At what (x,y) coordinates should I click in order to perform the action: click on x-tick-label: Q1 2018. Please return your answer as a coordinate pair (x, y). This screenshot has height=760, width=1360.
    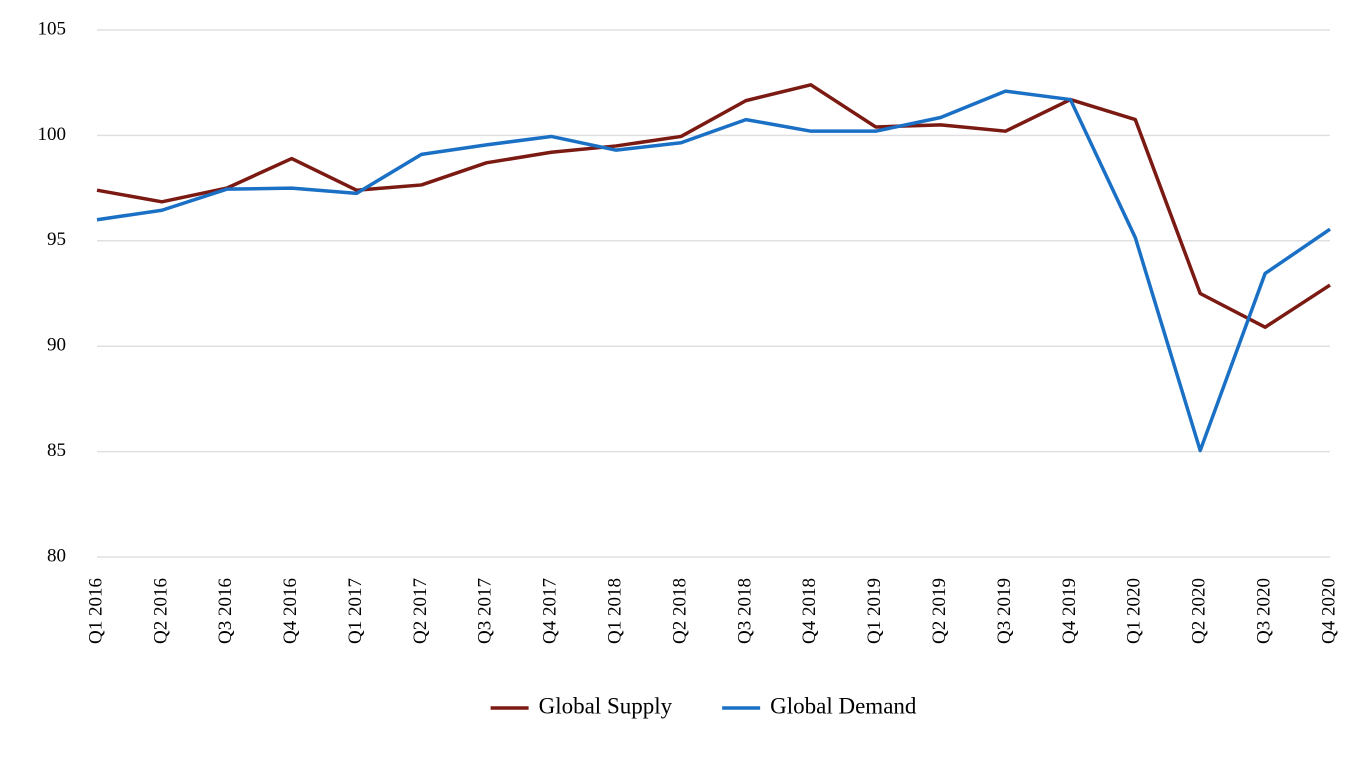
    Looking at the image, I should click on (615, 611).